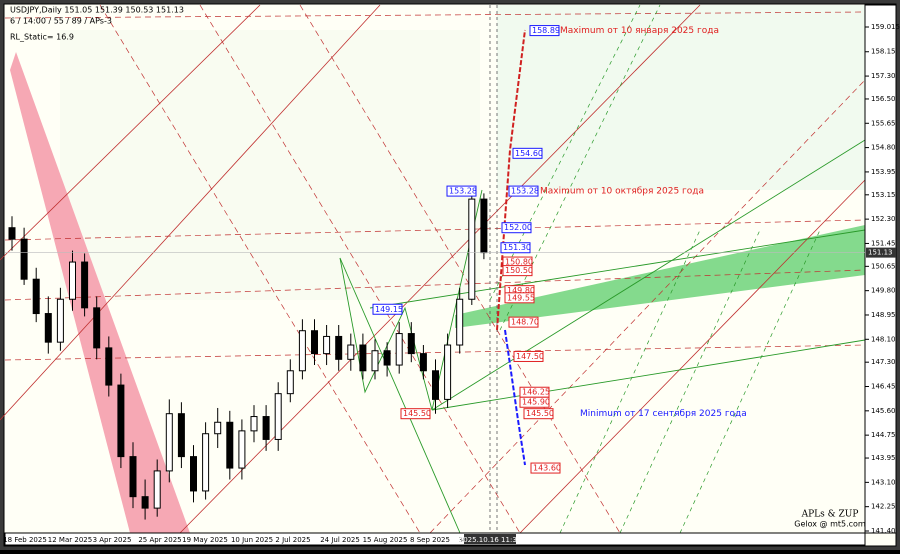 This screenshot has height=554, width=900. What do you see at coordinates (622, 192) in the screenshot?
I see `annotation: Maximum от 10 октября 2025 года` at bounding box center [622, 192].